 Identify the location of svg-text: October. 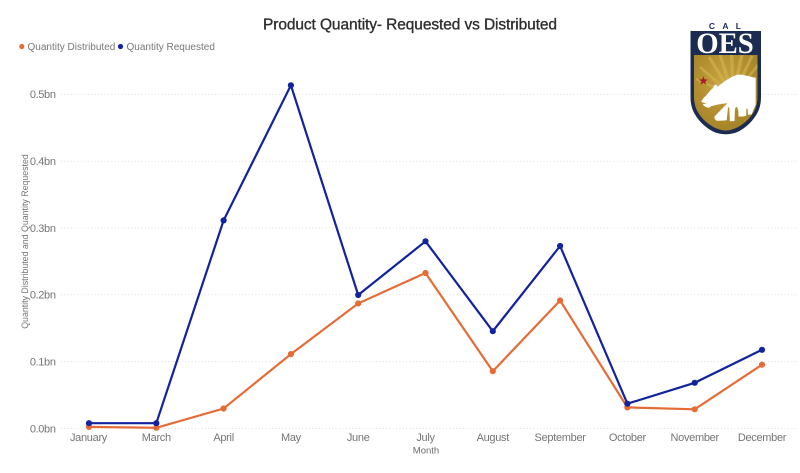
(628, 438).